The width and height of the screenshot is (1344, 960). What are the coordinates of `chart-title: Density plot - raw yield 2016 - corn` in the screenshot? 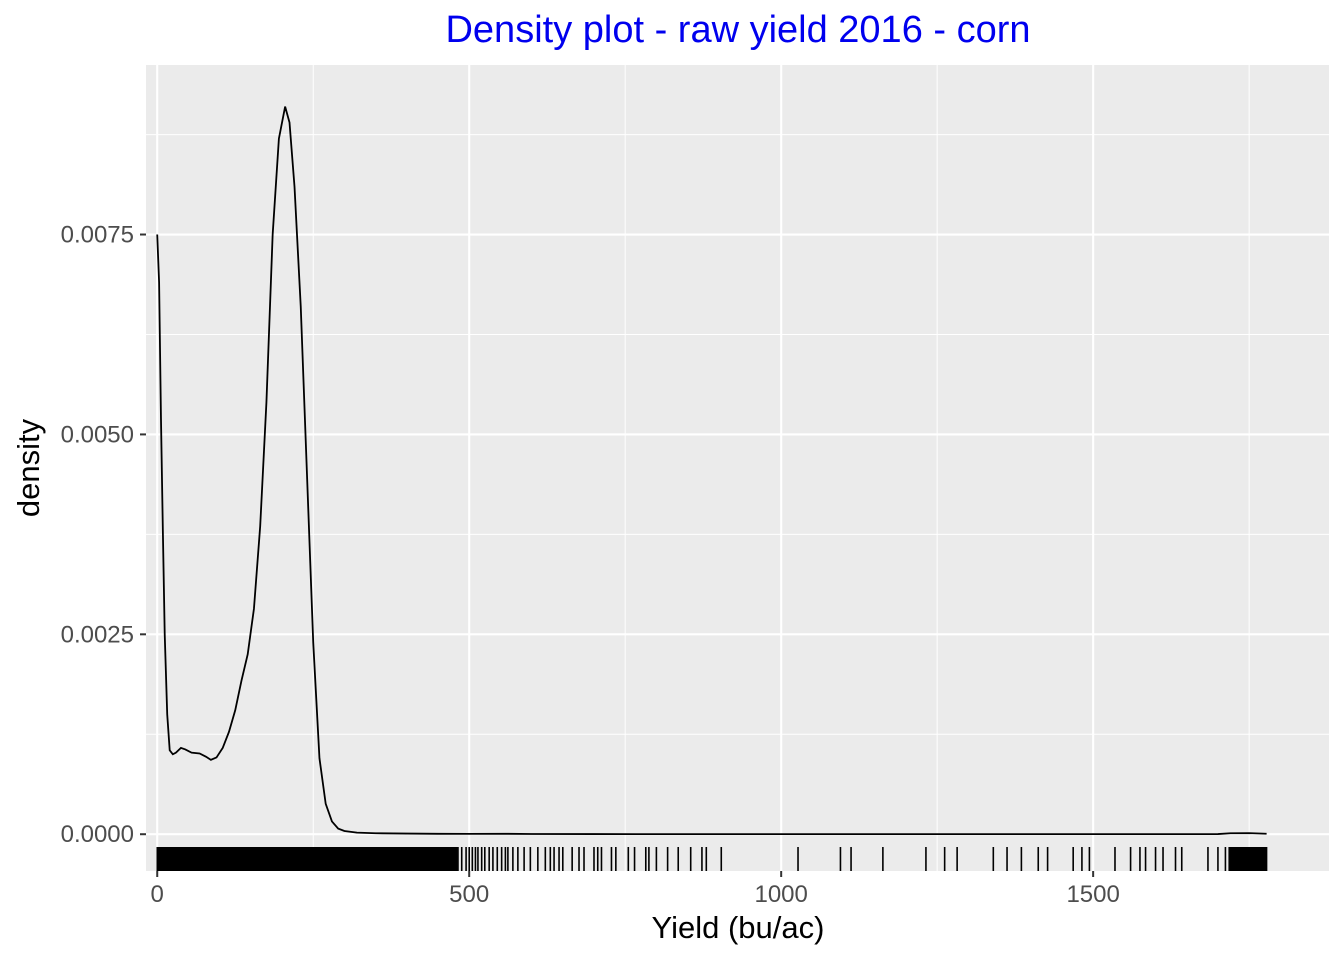 It's located at (737, 30).